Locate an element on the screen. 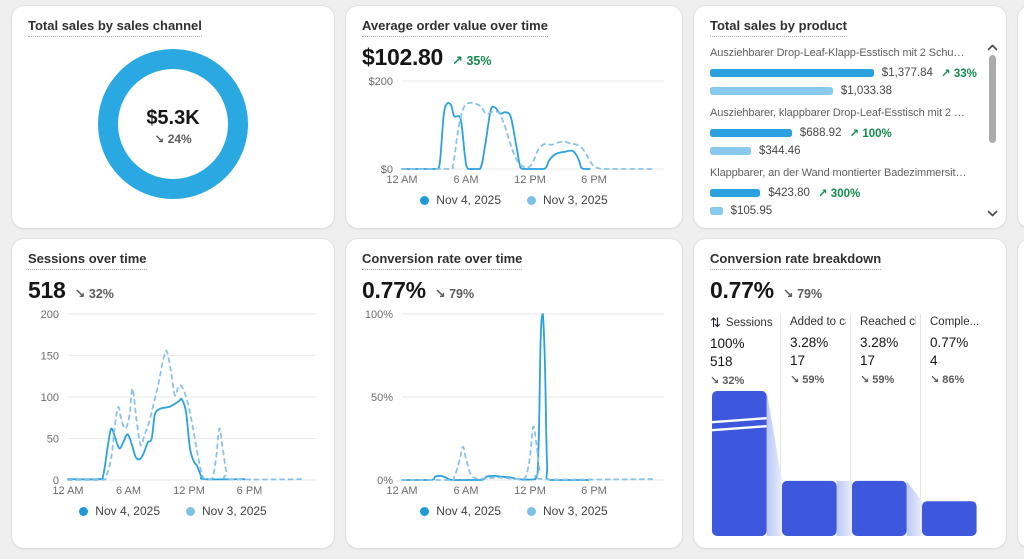  donut-center: $5.3K ↘ 24% is located at coordinates (172, 126).